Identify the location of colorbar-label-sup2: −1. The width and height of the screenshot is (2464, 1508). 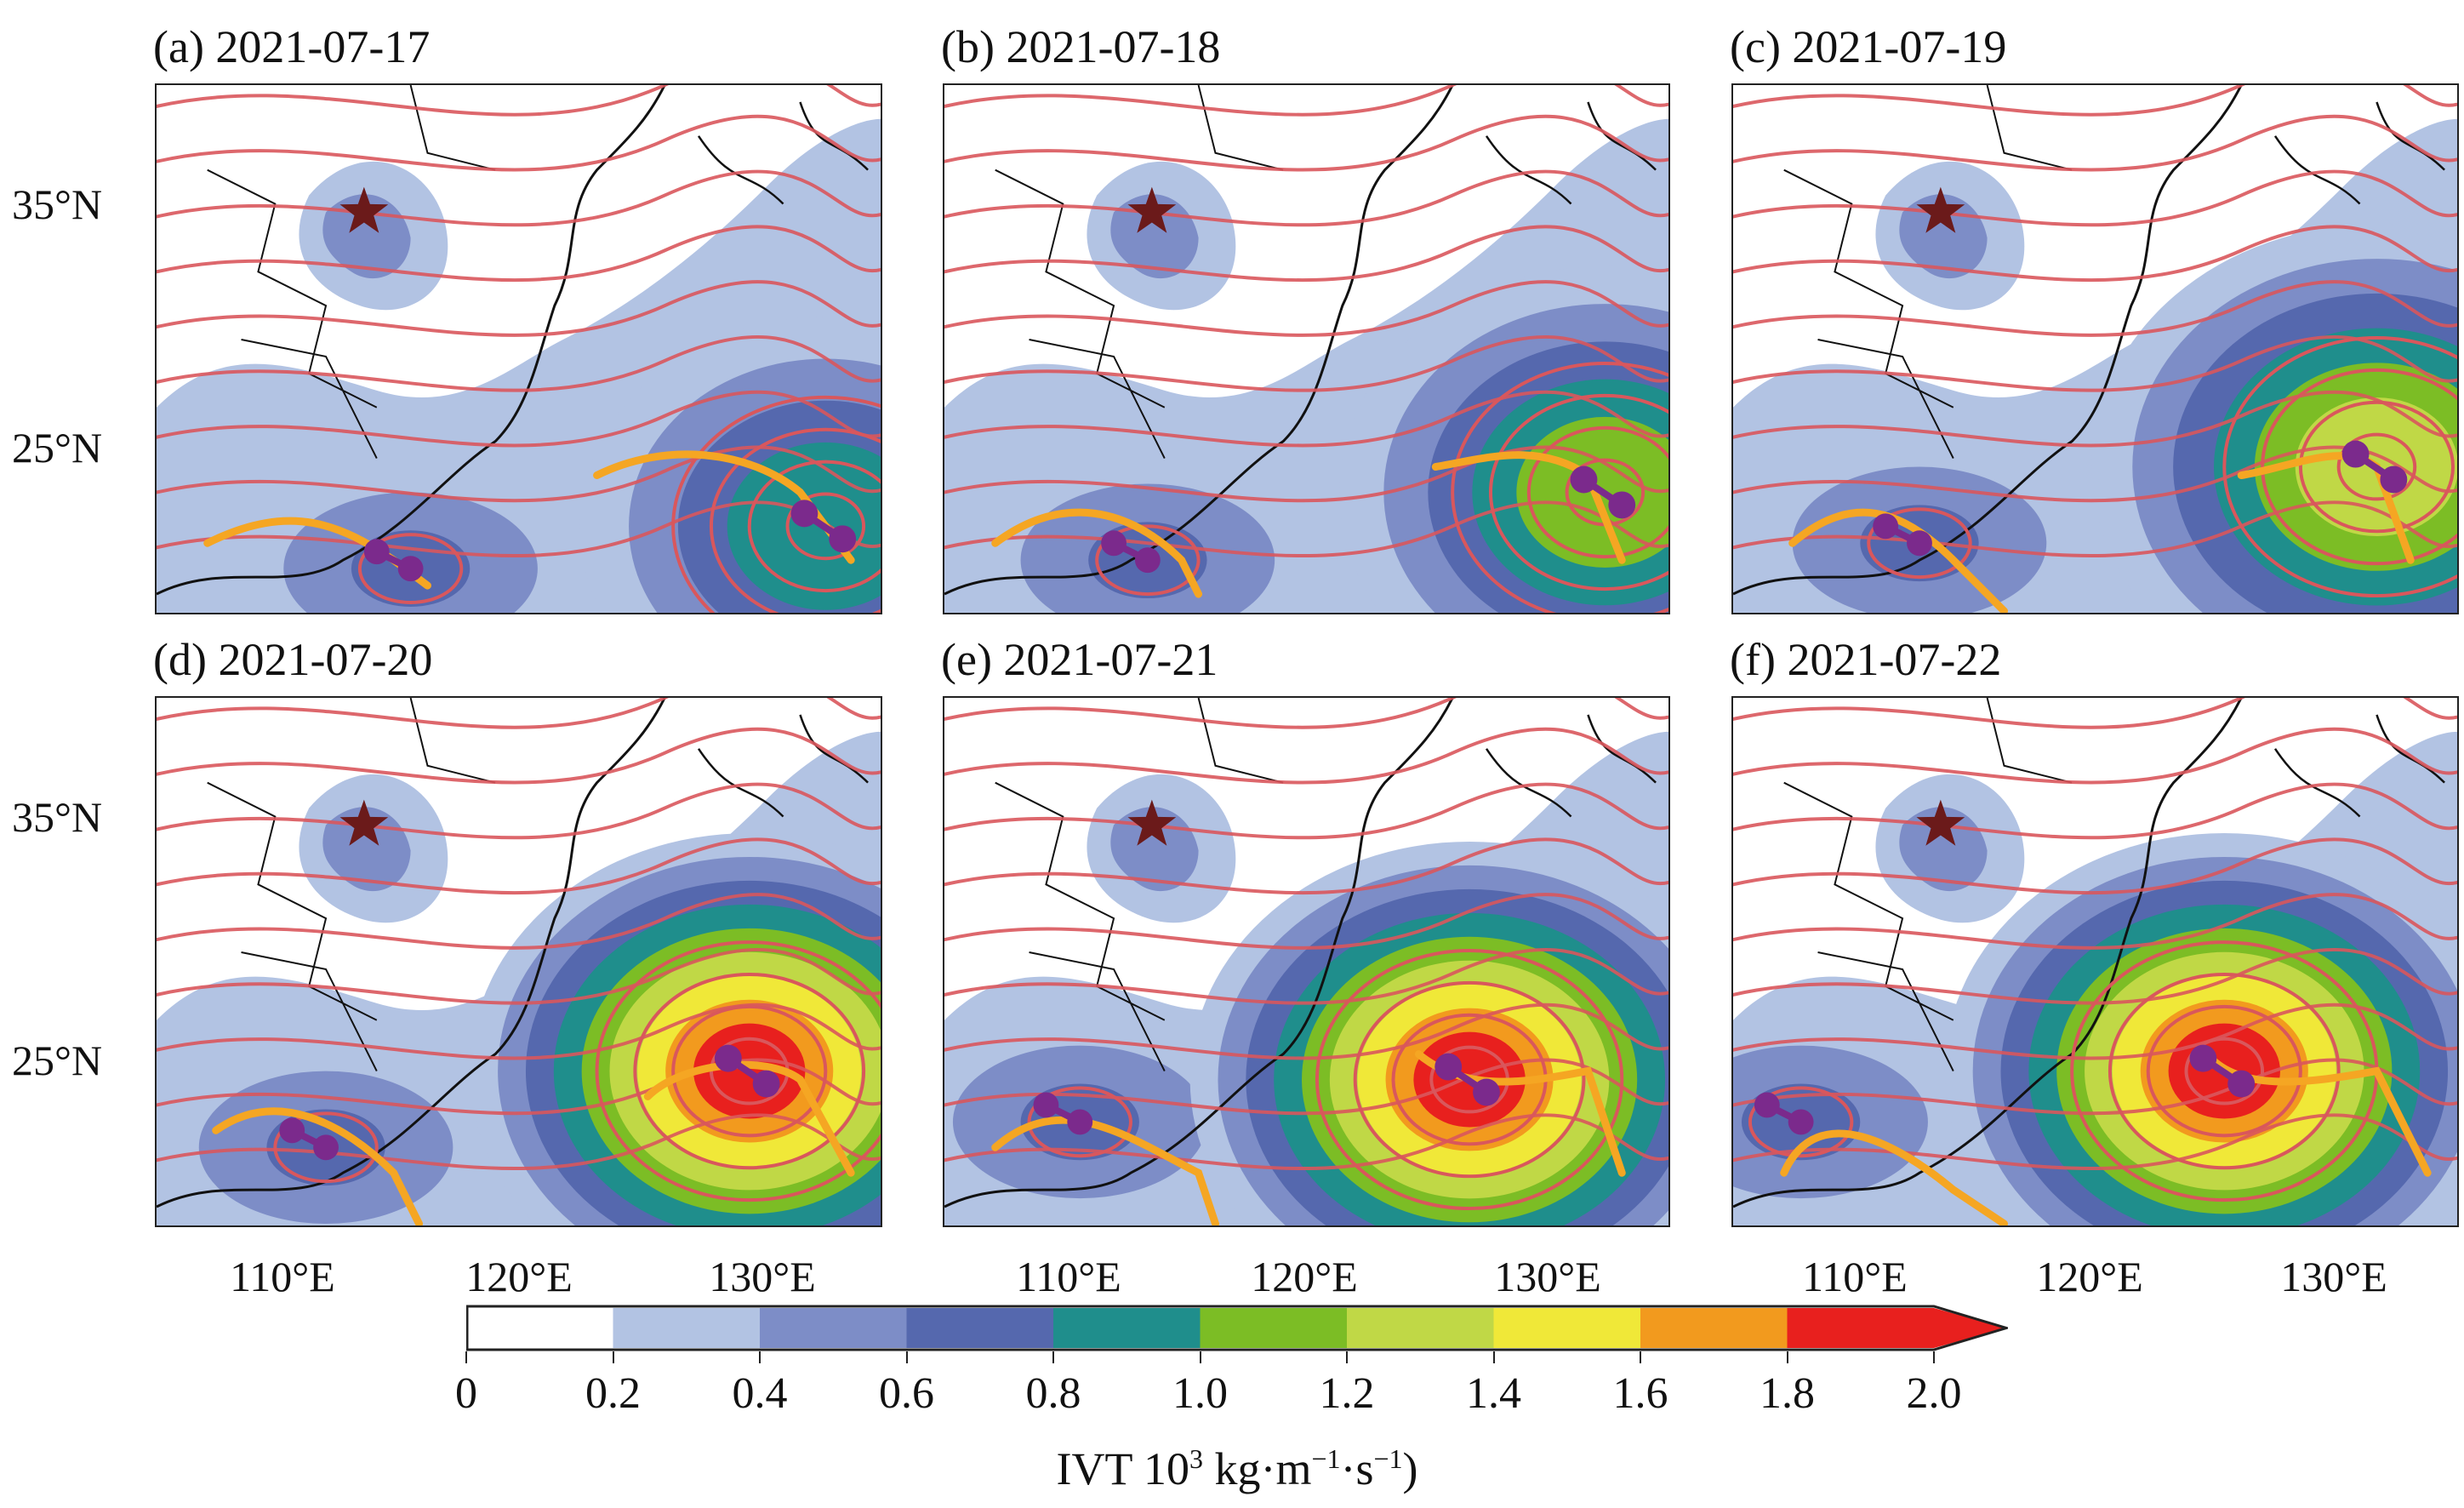
(1326, 1458).